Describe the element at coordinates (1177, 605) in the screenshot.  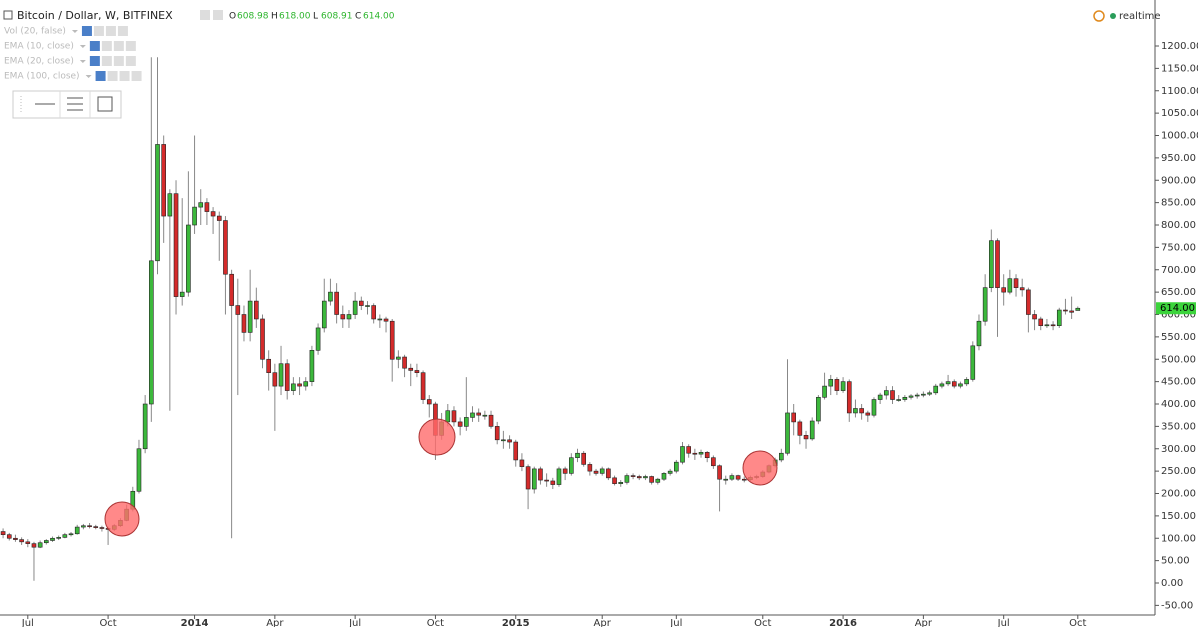
I see `y-tick-label: -50.00` at that location.